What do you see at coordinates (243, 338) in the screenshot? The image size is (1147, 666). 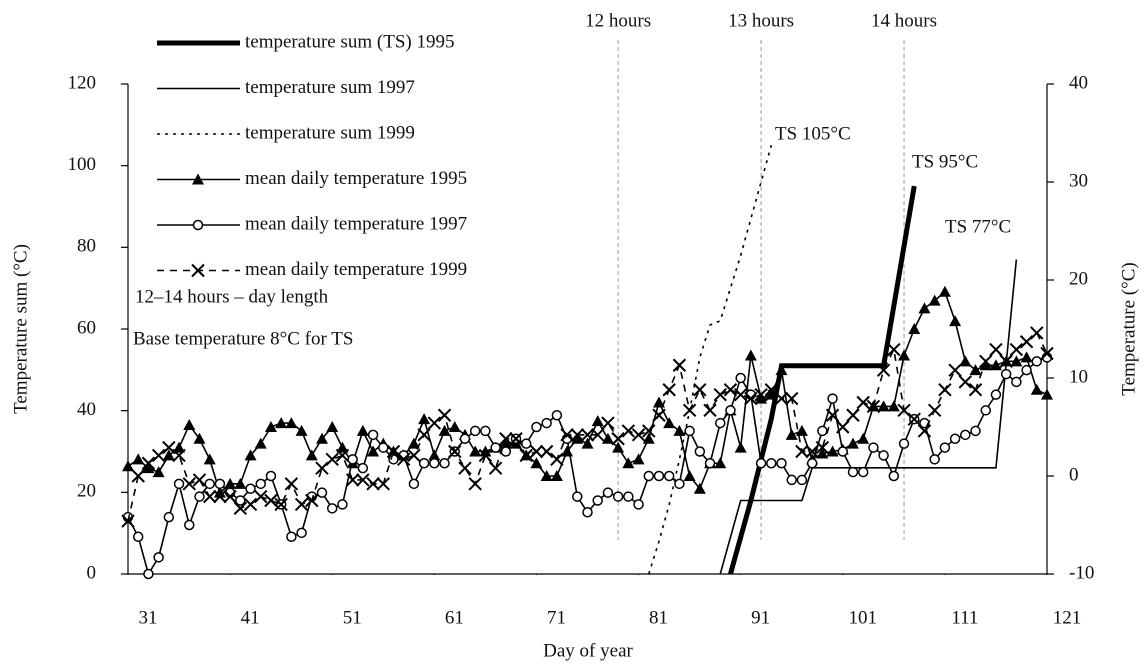 I see `annotation: Base temperature 8°C for TS` at bounding box center [243, 338].